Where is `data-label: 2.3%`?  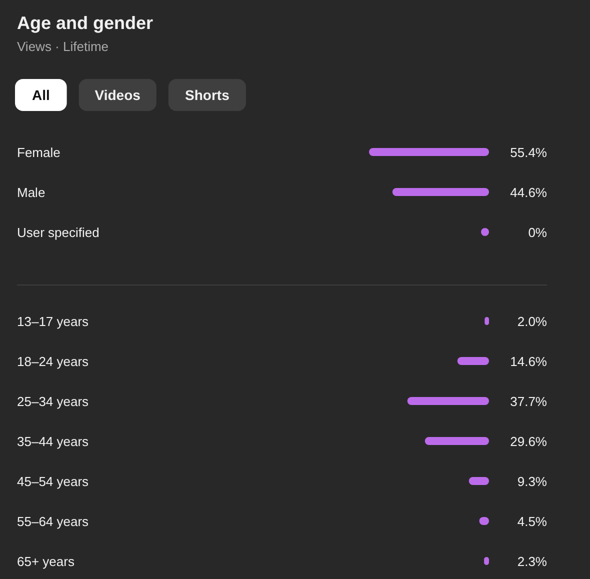 data-label: 2.3% is located at coordinates (532, 561).